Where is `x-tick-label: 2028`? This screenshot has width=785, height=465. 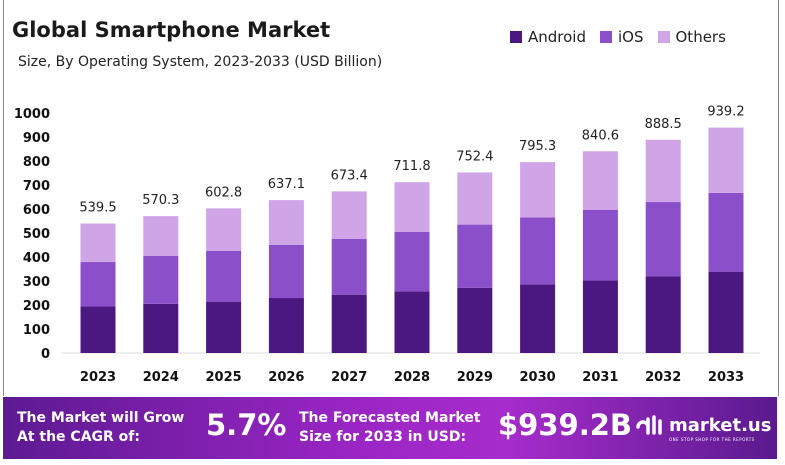 x-tick-label: 2028 is located at coordinates (412, 377).